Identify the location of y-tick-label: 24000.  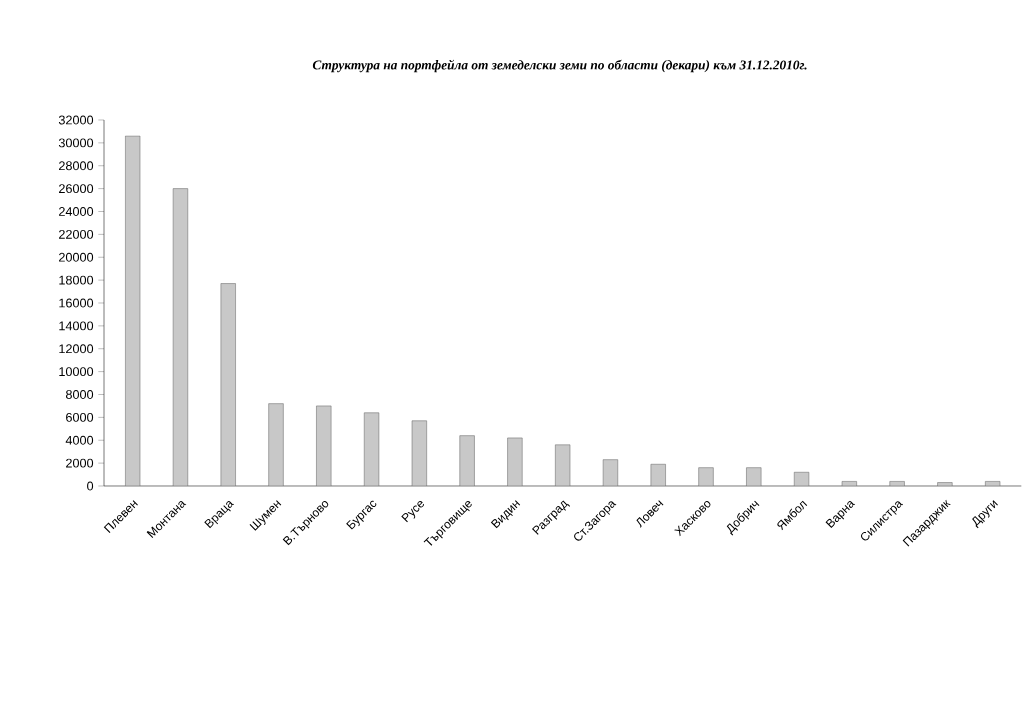
(76, 211).